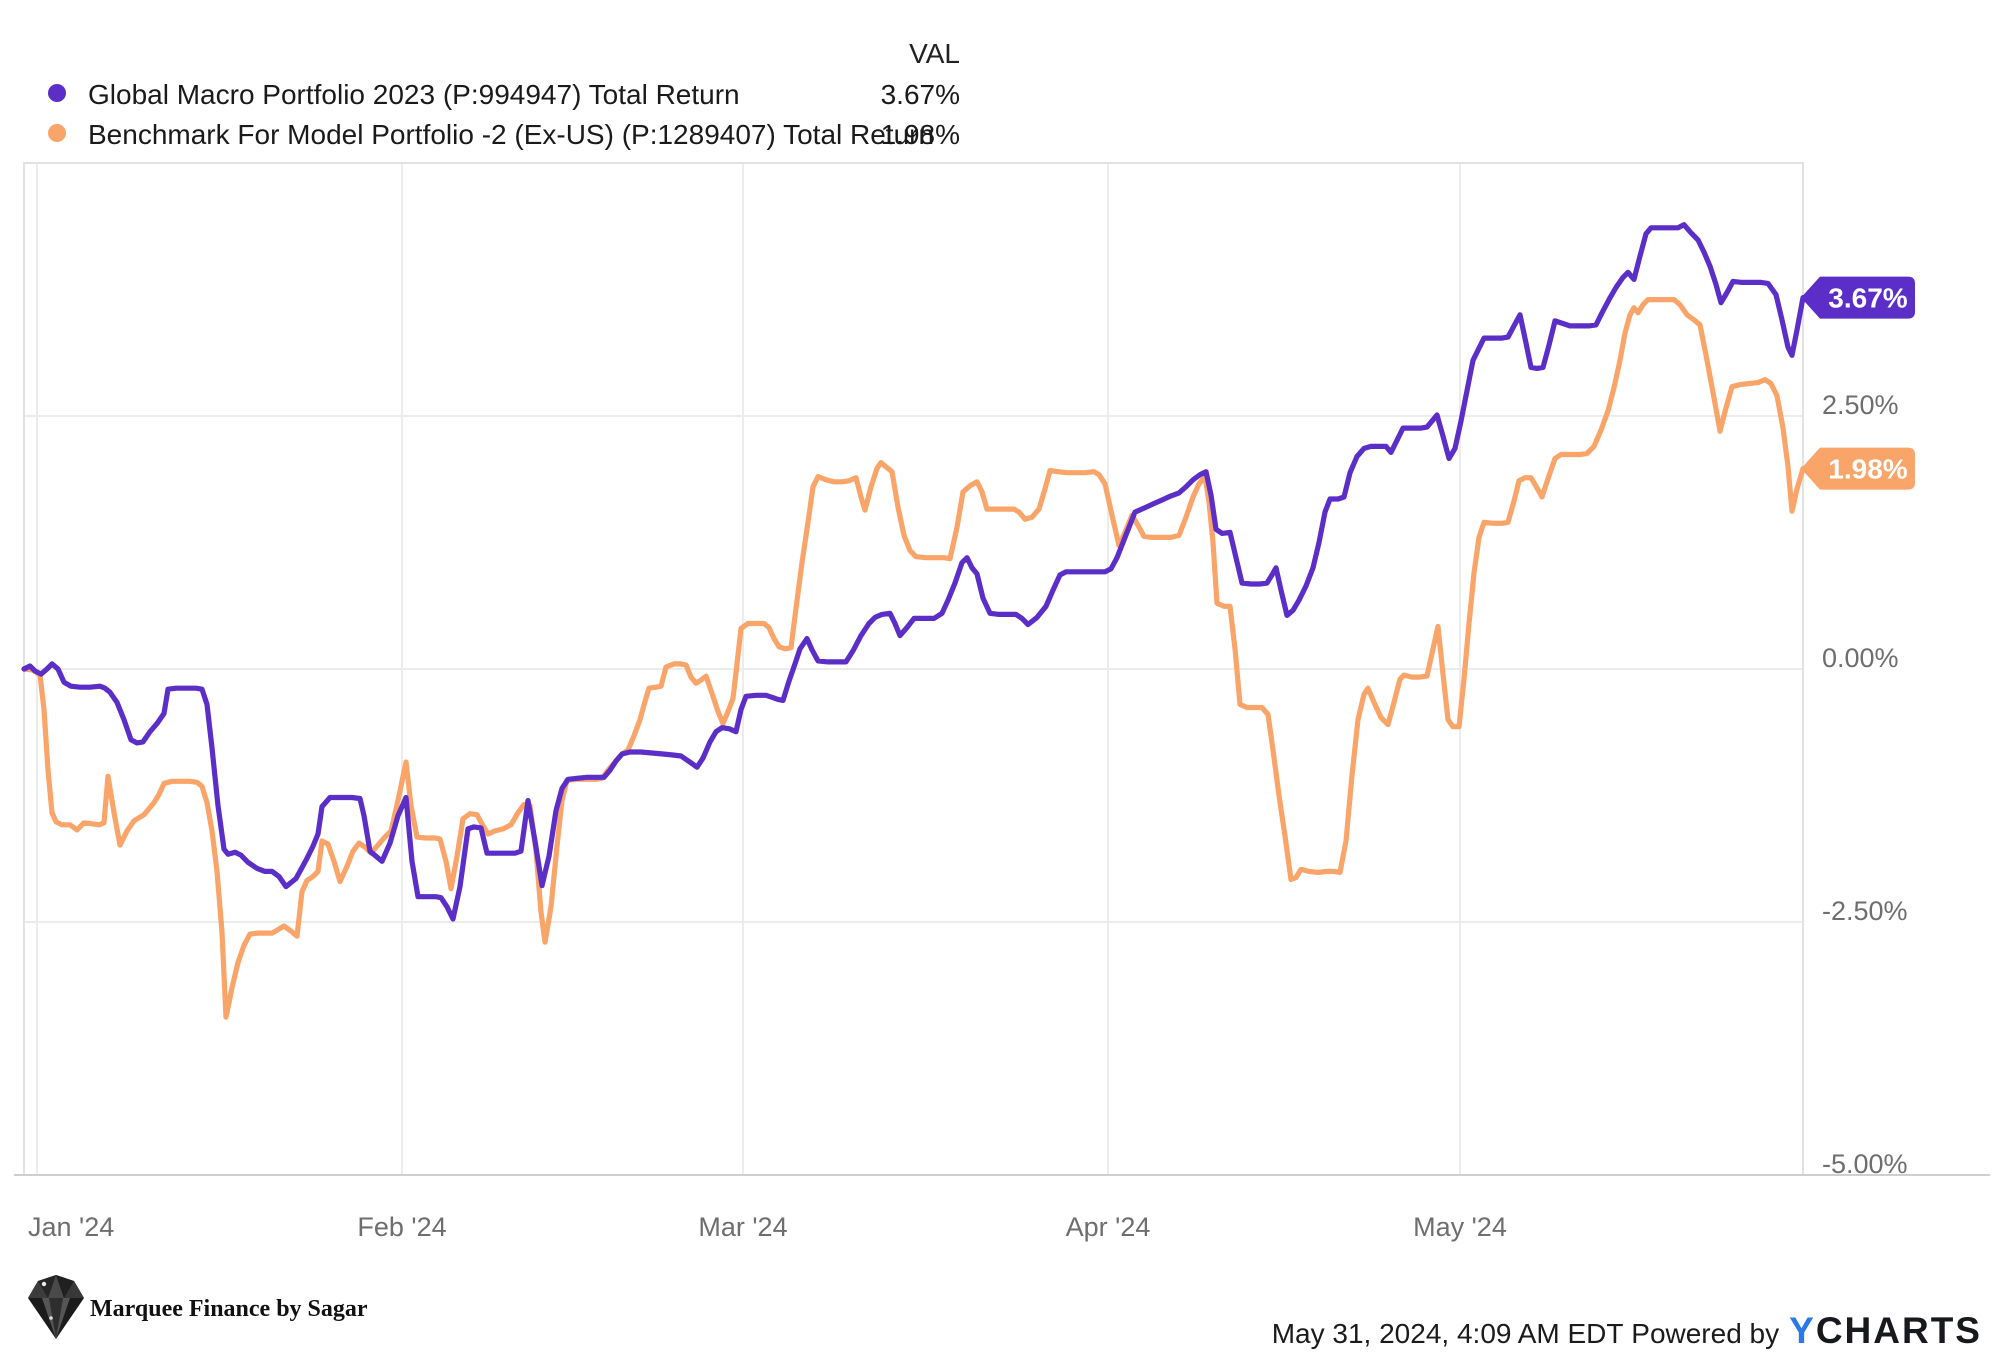 This screenshot has height=1359, width=2000. What do you see at coordinates (934, 53) in the screenshot?
I see `legend-val-header: VAL` at bounding box center [934, 53].